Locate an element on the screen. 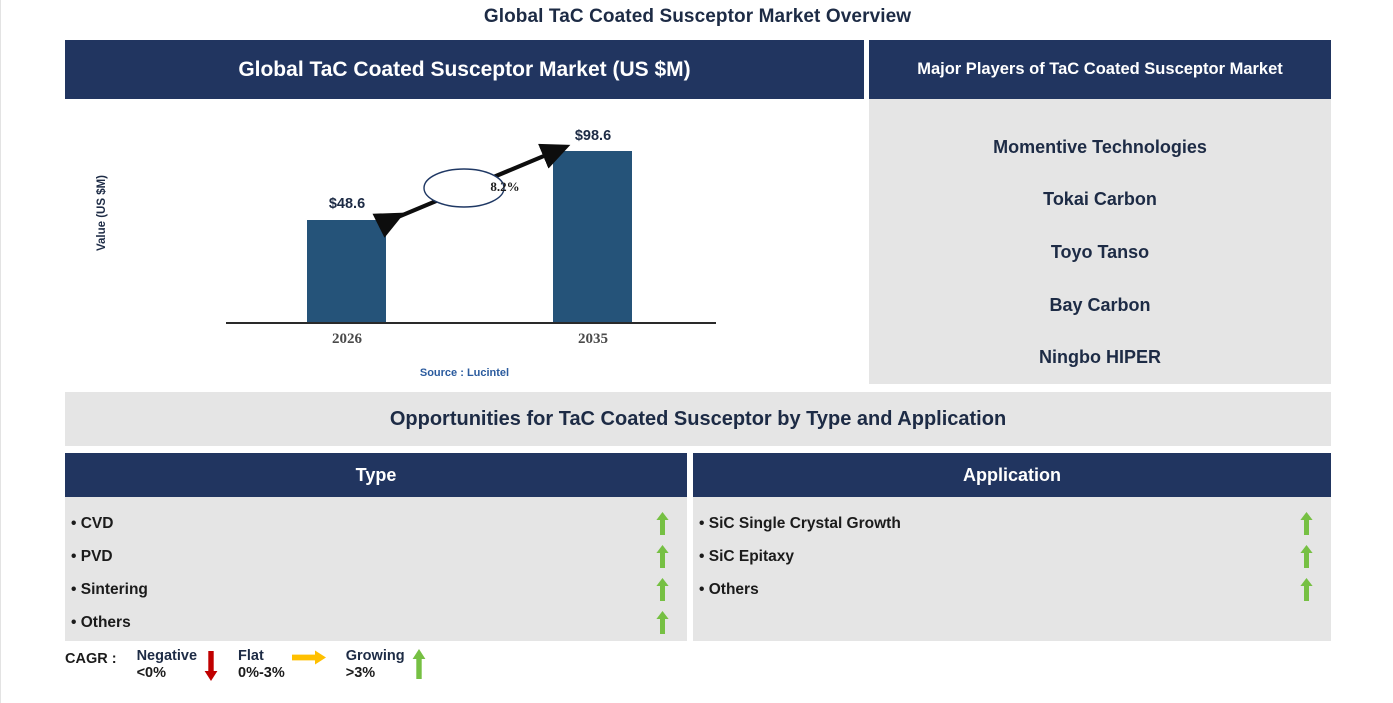 This screenshot has height=703, width=1393. cagr-legend-name: Flat is located at coordinates (251, 656).